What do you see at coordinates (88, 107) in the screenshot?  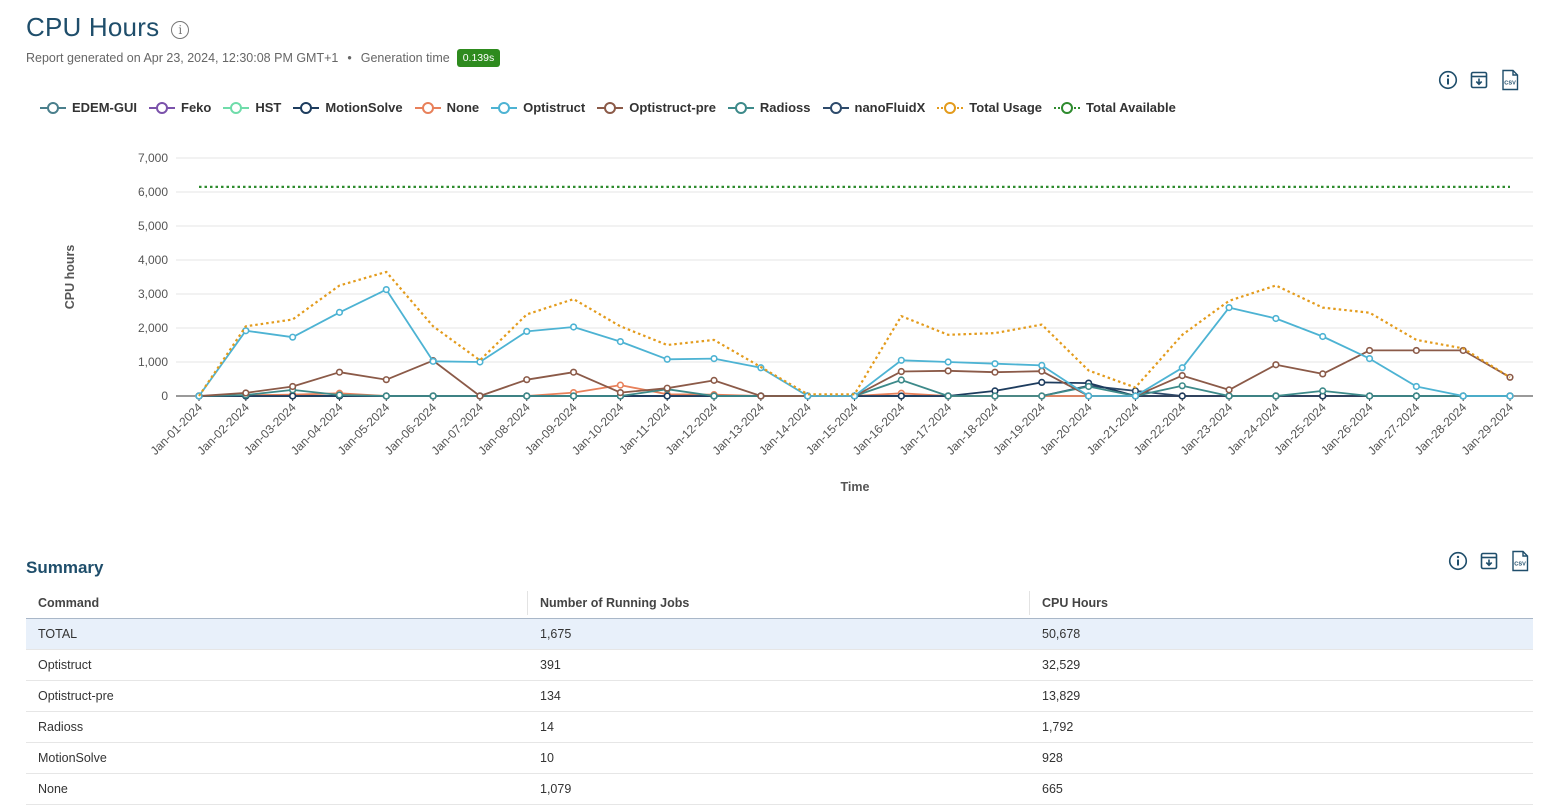 I see `legend-item: EDEM-GUI` at bounding box center [88, 107].